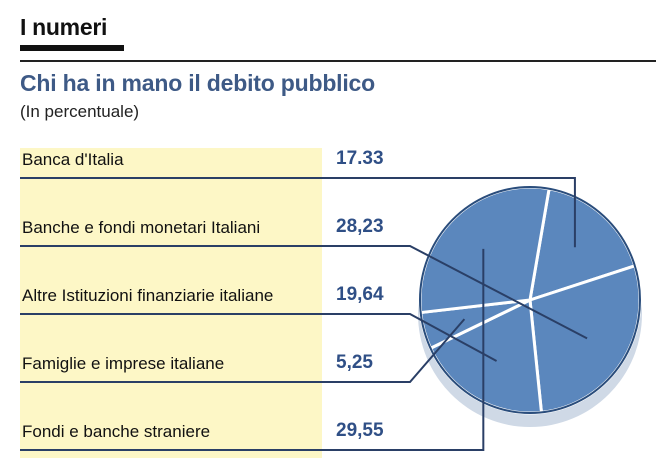 The height and width of the screenshot is (476, 660). Describe the element at coordinates (298, 212) in the screenshot. I see `leader-line-banca-italia` at that location.